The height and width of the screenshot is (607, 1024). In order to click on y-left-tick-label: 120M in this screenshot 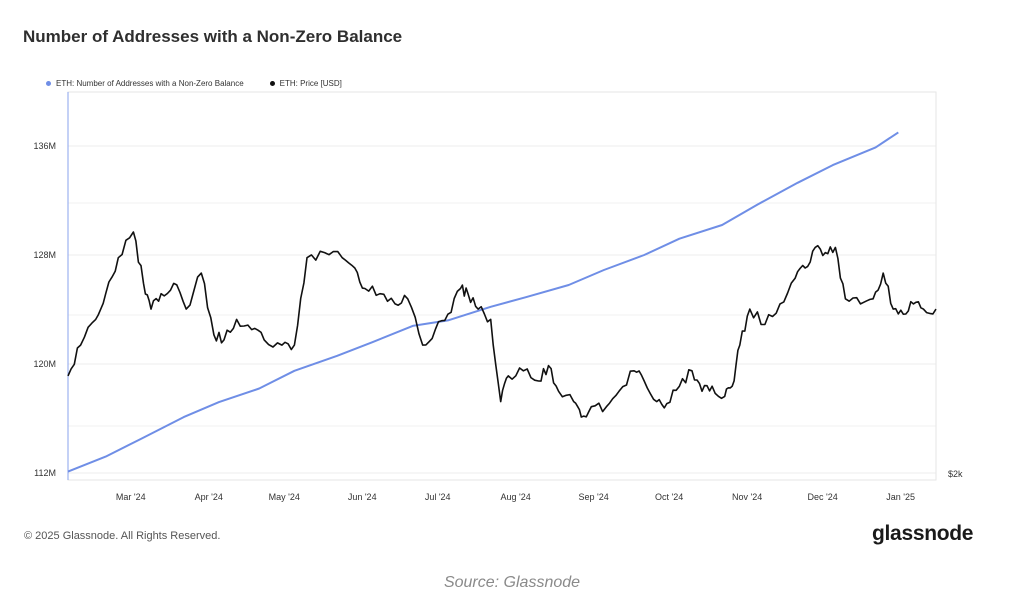, I will do `click(44, 364)`.